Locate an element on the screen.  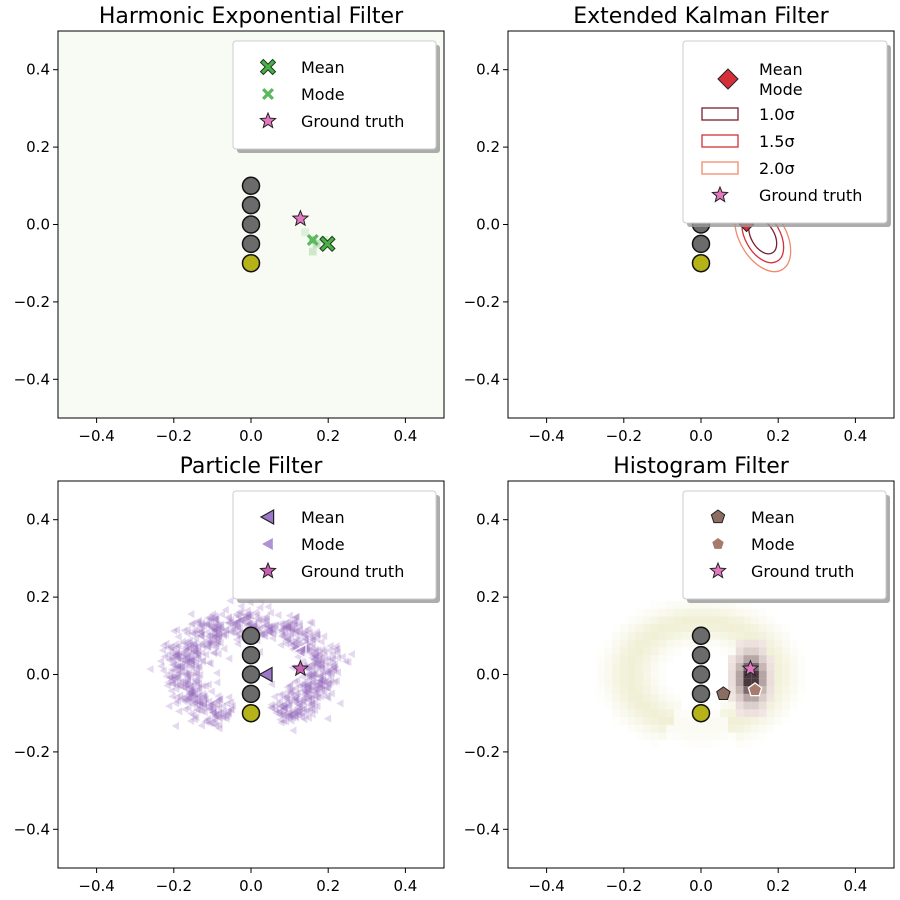
chart-title: Histogram Filter is located at coordinates (701, 466).